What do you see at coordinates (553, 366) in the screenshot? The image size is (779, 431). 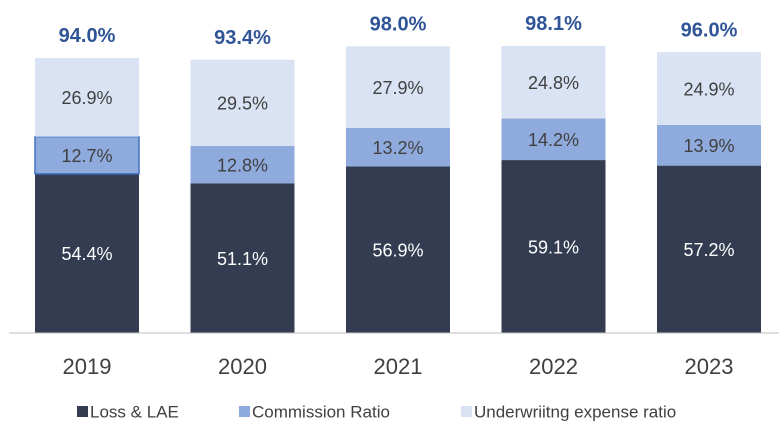 I see `x-tick-label: 2022` at bounding box center [553, 366].